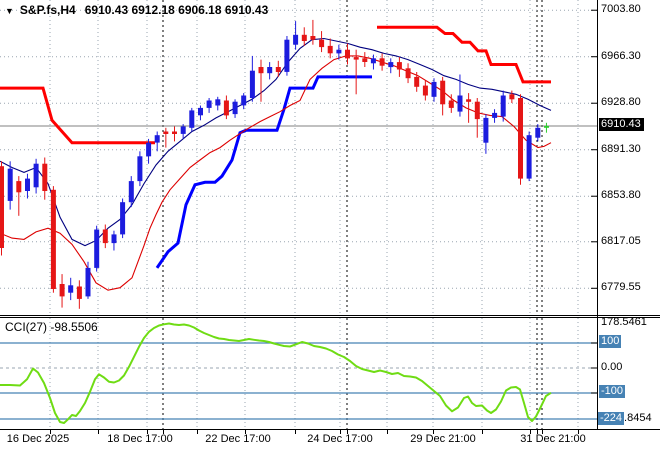 This screenshot has height=450, width=660. I want to click on cci-min-highlight: -224, so click(611, 418).